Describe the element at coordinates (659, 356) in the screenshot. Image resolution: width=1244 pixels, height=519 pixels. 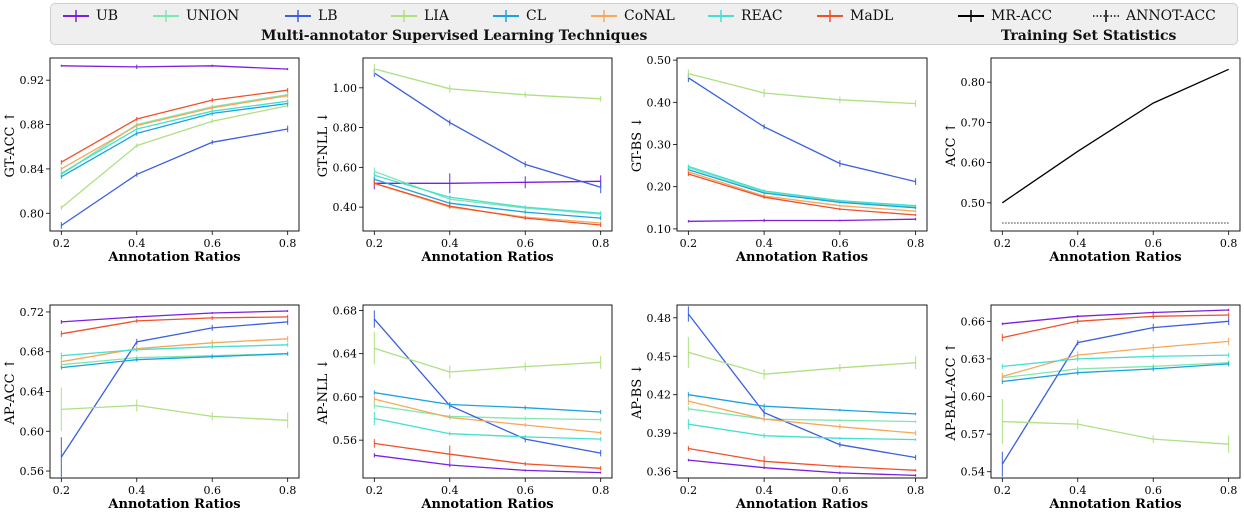
I see `y-tick-label: 0.45` at that location.